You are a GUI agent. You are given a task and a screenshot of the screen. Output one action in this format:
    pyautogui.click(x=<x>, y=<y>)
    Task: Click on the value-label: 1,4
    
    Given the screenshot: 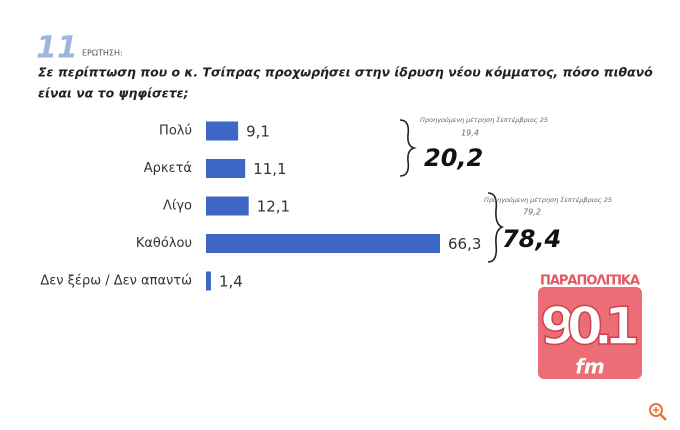 What is the action you would take?
    pyautogui.click(x=231, y=282)
    